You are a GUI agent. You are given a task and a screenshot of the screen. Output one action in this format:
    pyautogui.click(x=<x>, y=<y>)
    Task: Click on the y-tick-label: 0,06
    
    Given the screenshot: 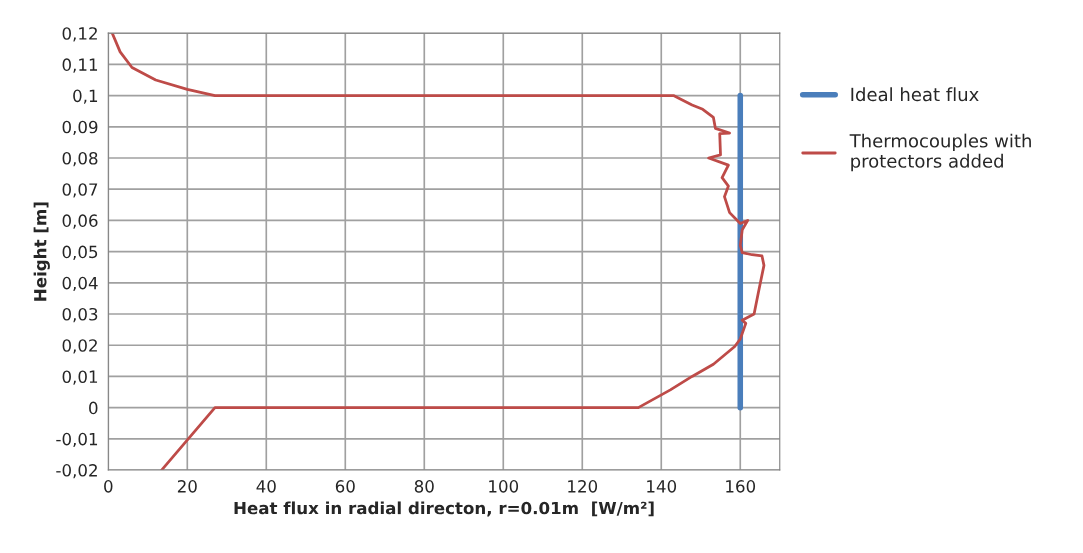 What is the action you would take?
    pyautogui.click(x=80, y=221)
    